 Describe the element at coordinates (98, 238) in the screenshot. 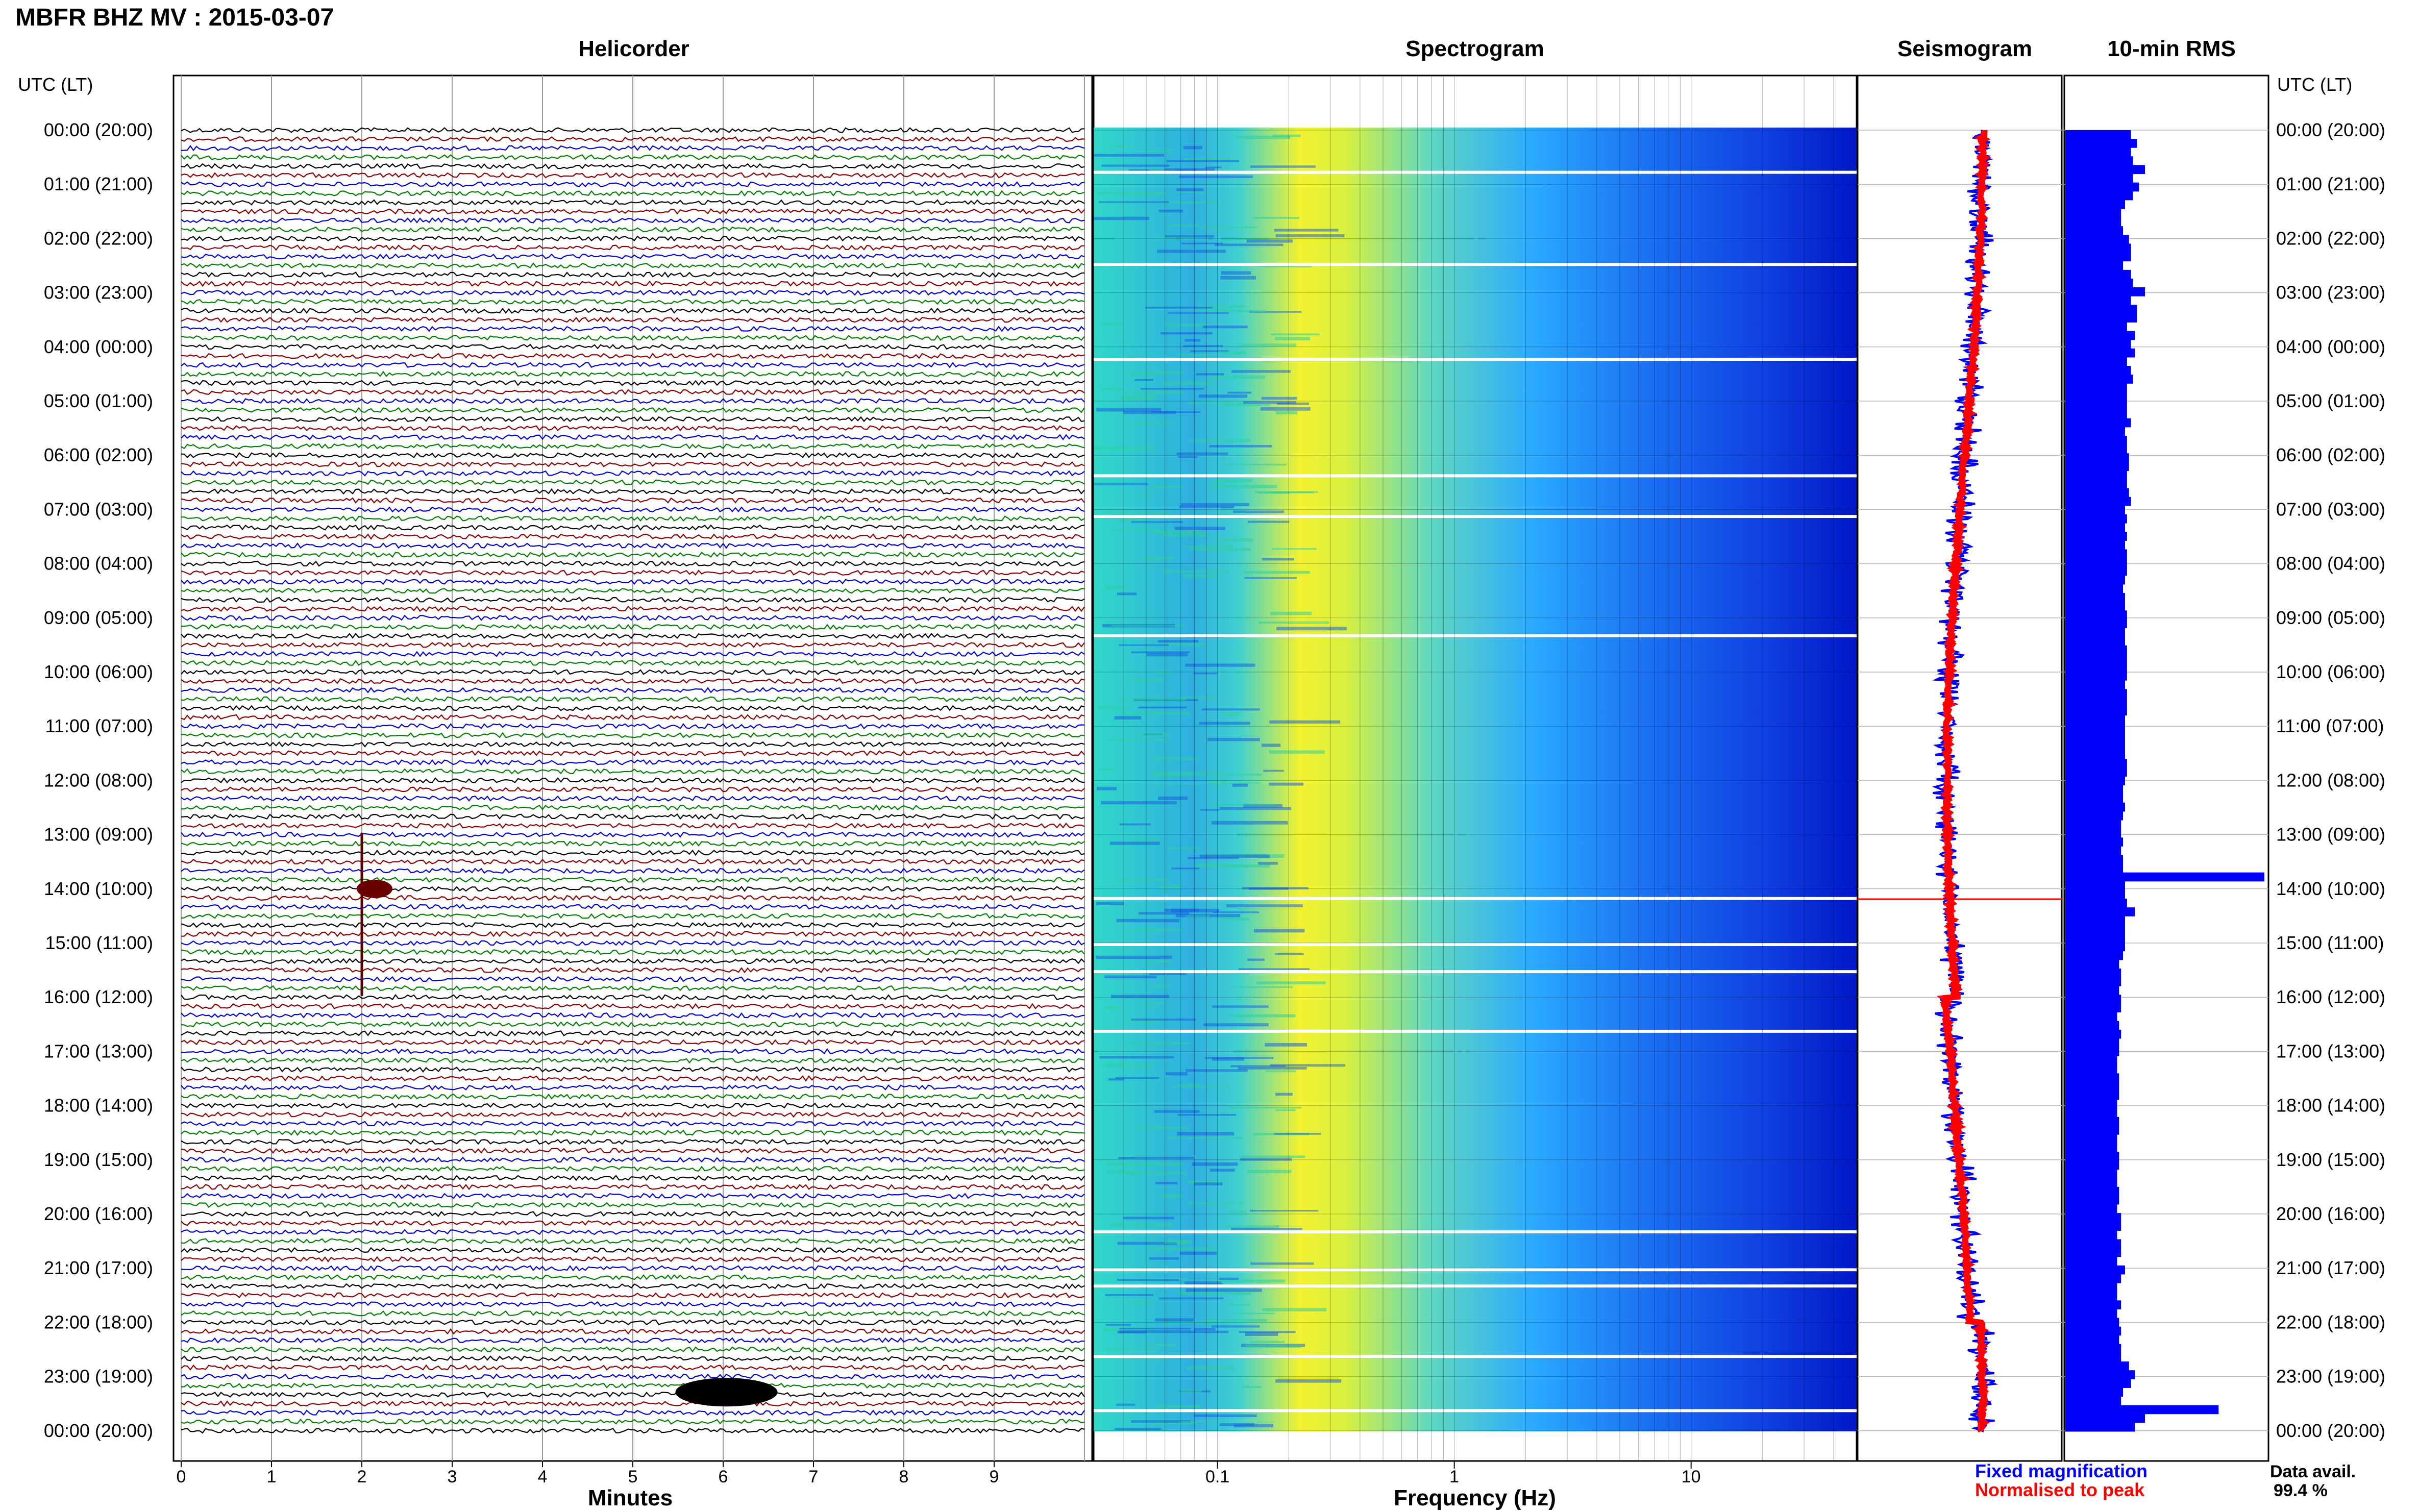

I see `time-label-left: 02:00 (22:00)` at that location.